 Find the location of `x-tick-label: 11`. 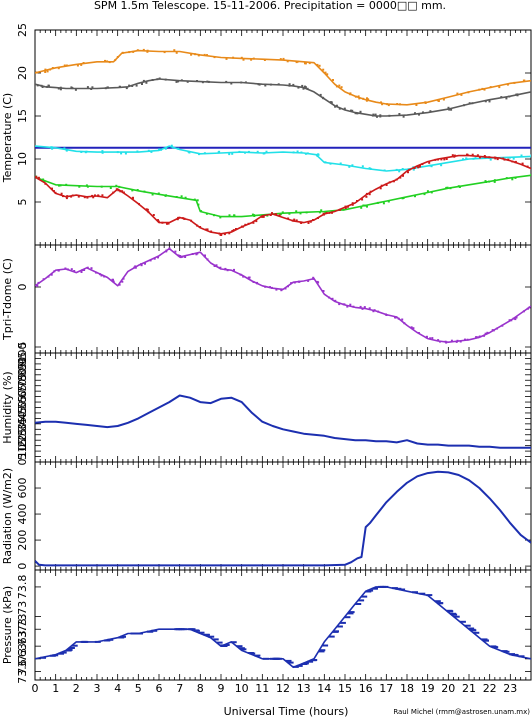

x-tick-label: 11 is located at coordinates (262, 688).